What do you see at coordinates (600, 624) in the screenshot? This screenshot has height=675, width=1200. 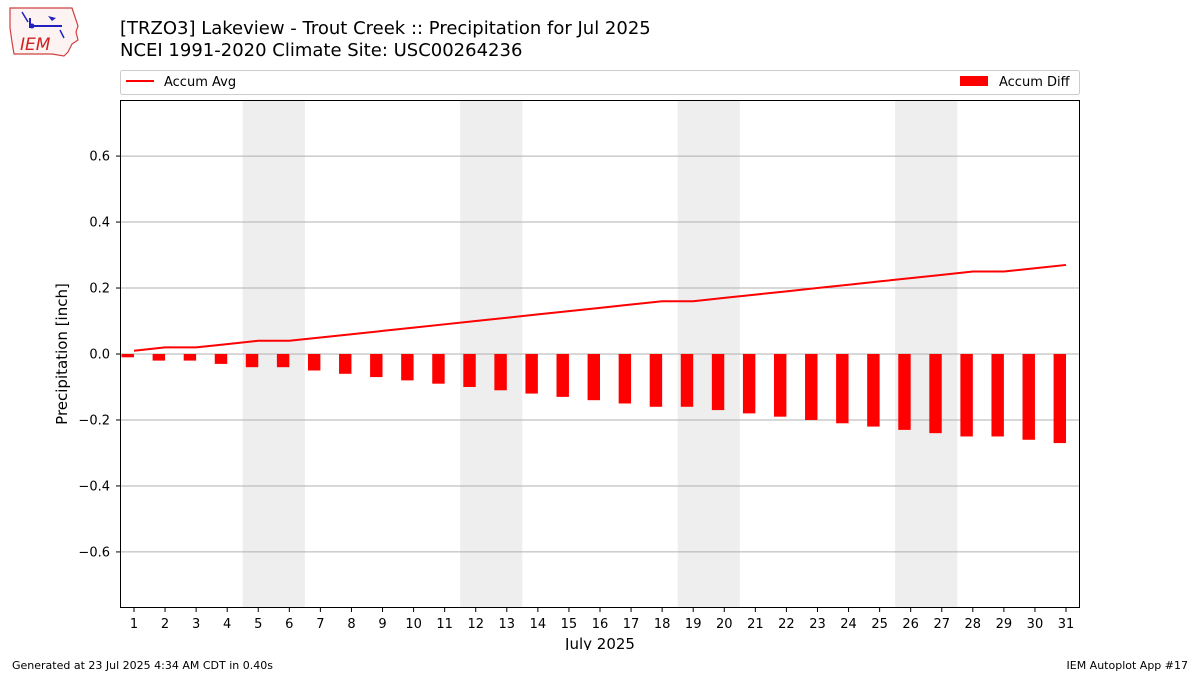 I see `x-tick-label-16: 16` at bounding box center [600, 624].